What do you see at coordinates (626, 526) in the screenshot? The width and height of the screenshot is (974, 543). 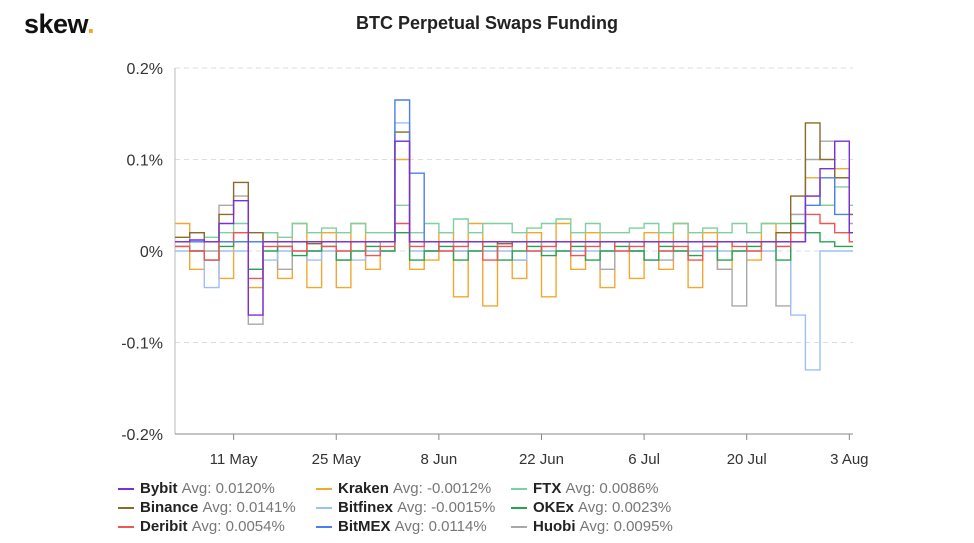 I see `legend-avg: Avg: 0.0095%` at bounding box center [626, 526].